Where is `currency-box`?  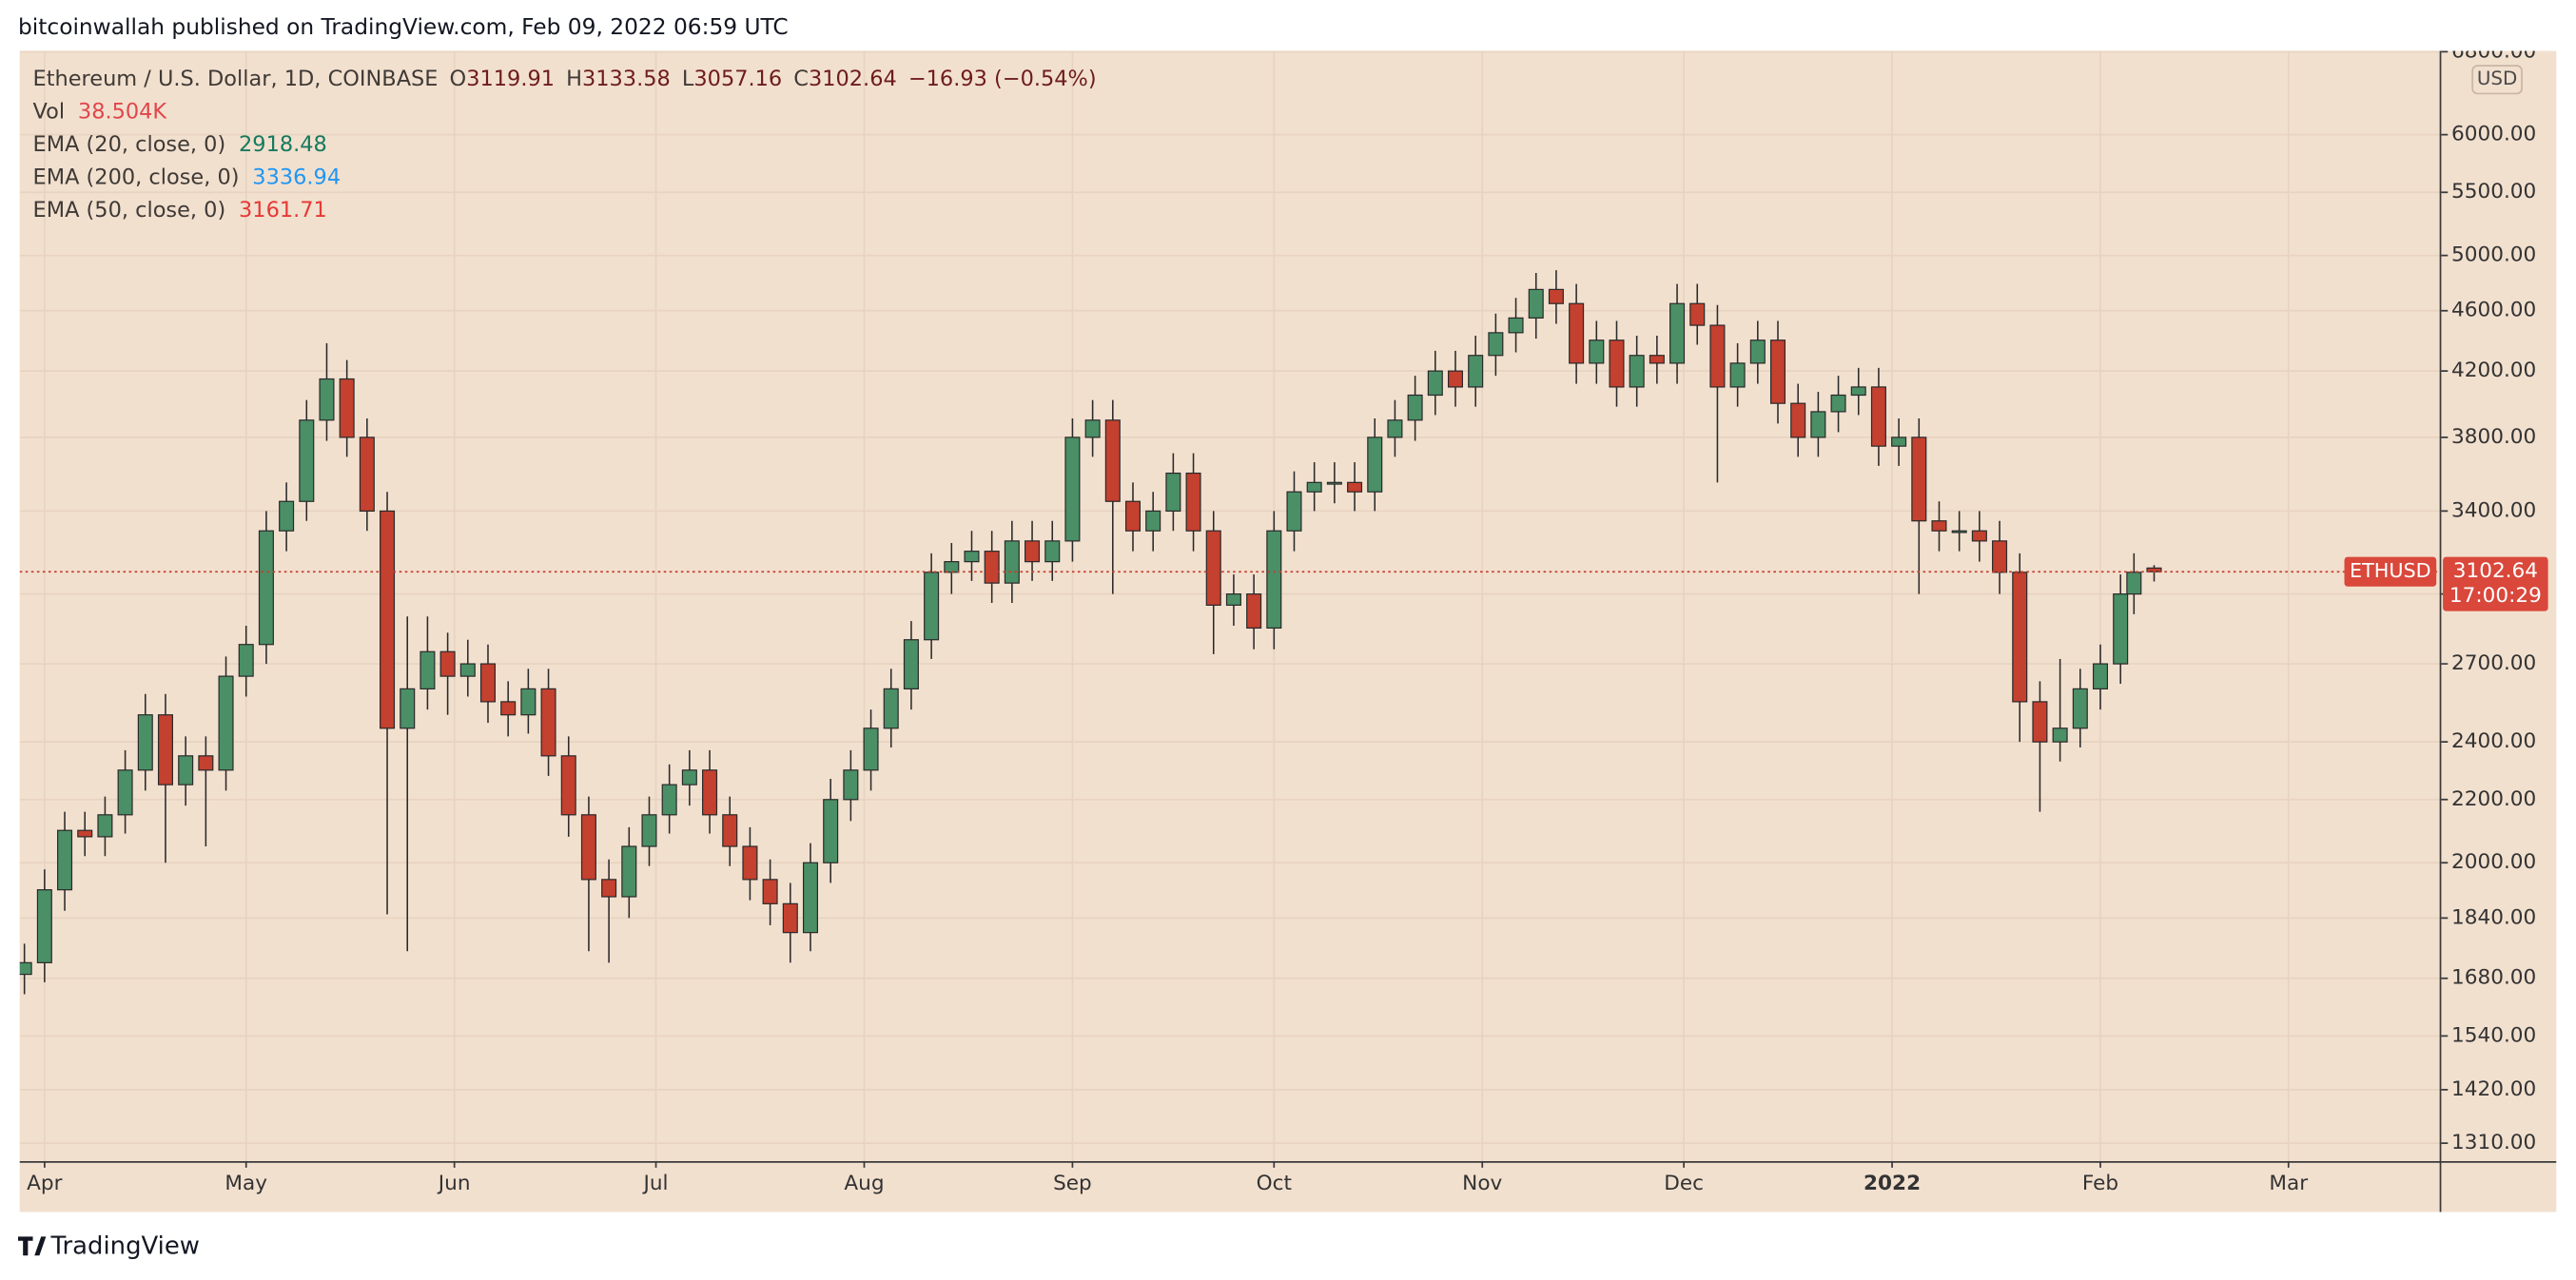
currency-box is located at coordinates (2497, 80).